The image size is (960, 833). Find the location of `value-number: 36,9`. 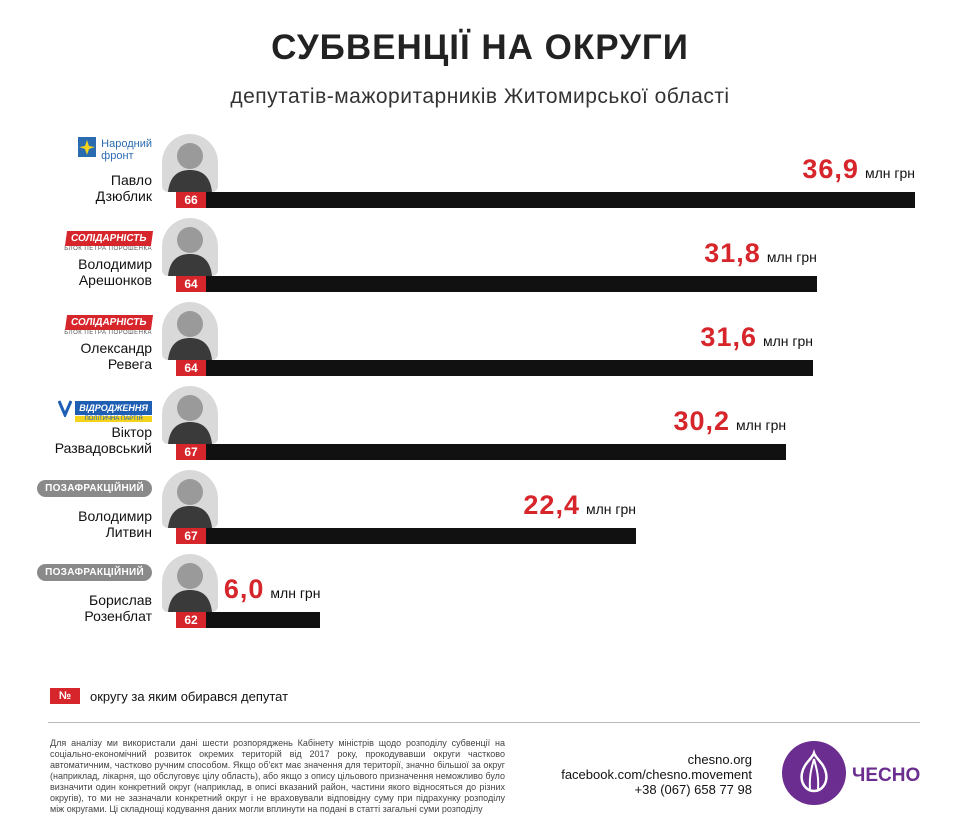

value-number: 36,9 is located at coordinates (830, 169).